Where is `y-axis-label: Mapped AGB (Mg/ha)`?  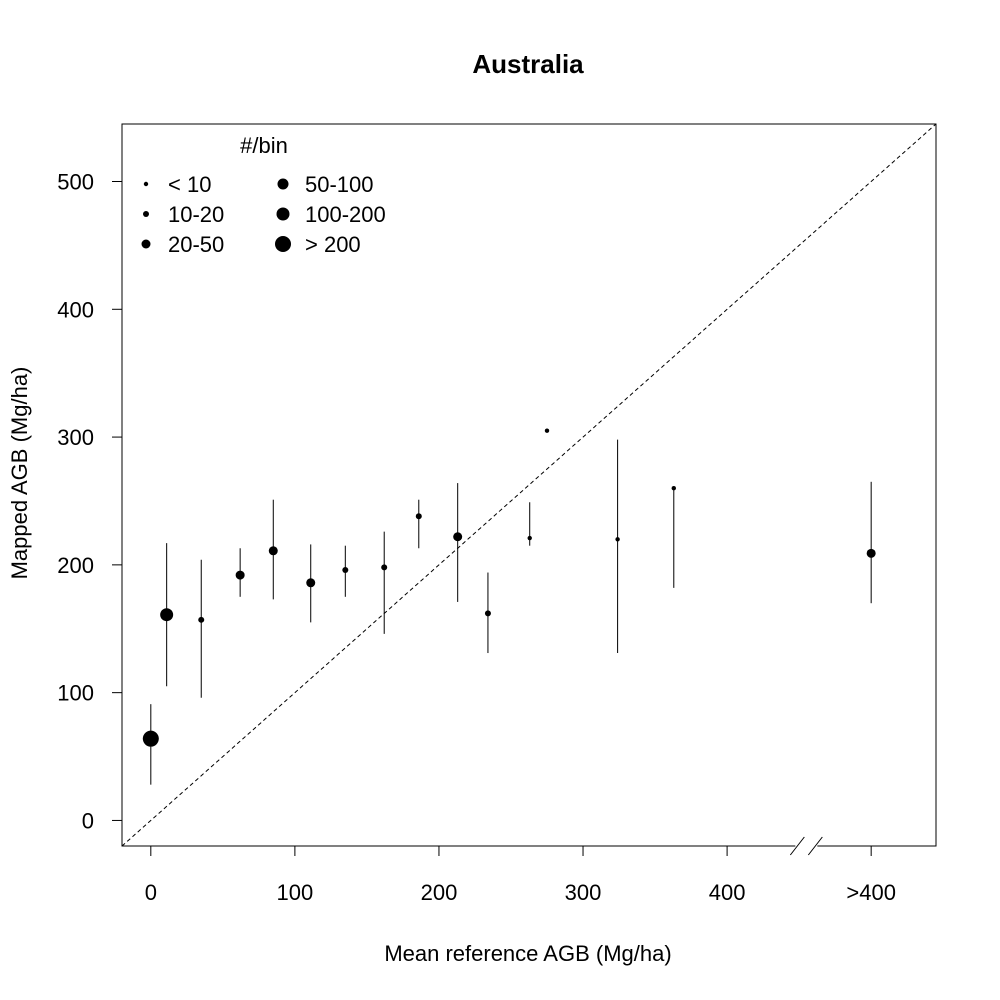
y-axis-label: Mapped AGB (Mg/ha) is located at coordinates (19, 473).